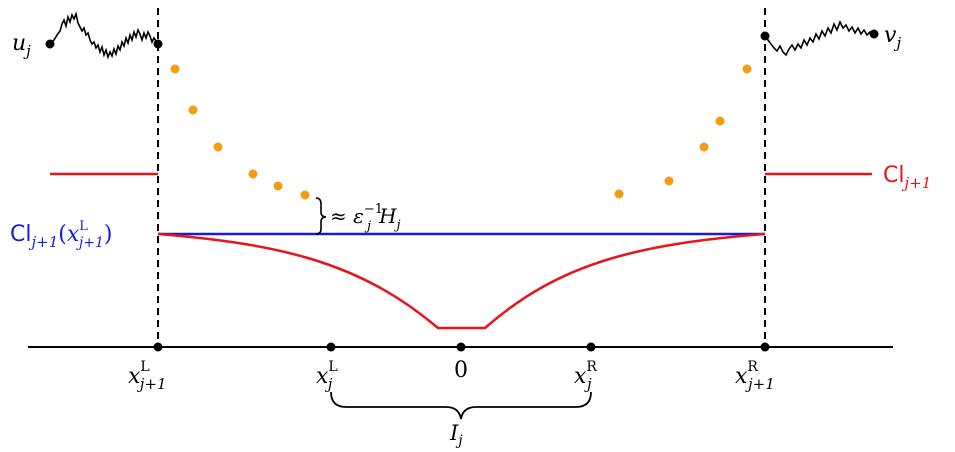  What do you see at coordinates (819, 38) in the screenshot?
I see `v-brownian-path` at bounding box center [819, 38].